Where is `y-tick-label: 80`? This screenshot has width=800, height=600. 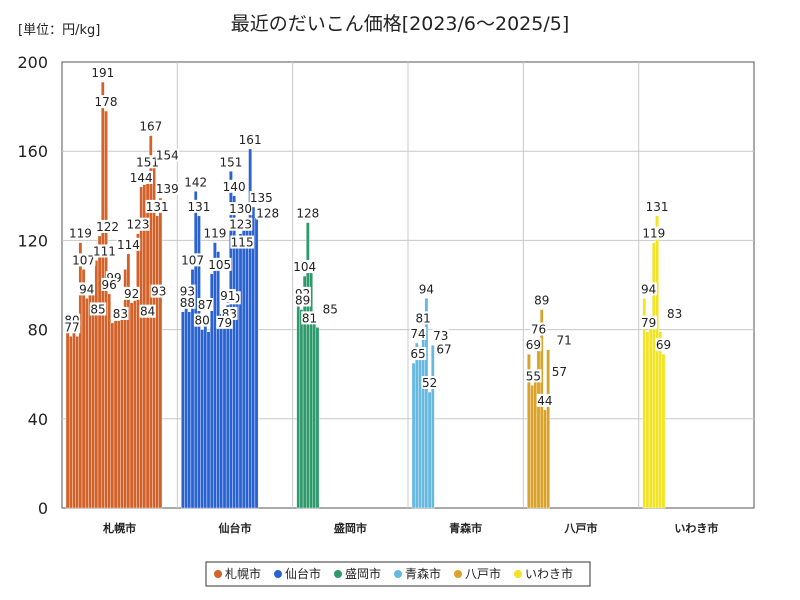 y-tick-label: 80 is located at coordinates (38, 330).